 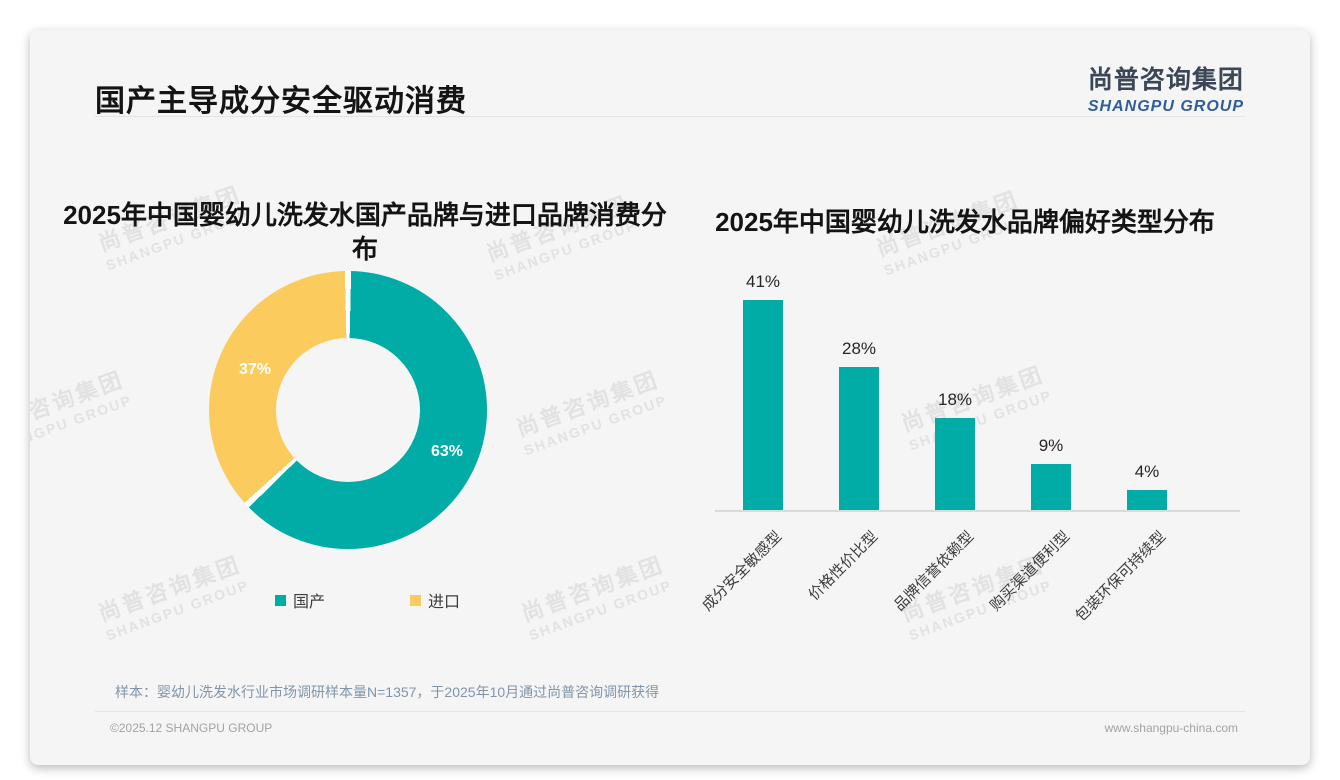 I want to click on bar-value-label: 28%, so click(x=859, y=348).